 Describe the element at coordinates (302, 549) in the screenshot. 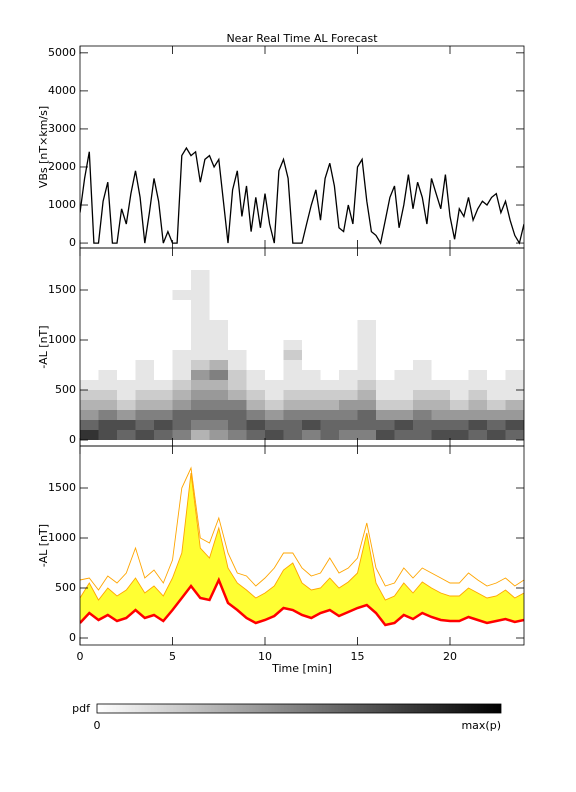

I see `band-area` at that location.